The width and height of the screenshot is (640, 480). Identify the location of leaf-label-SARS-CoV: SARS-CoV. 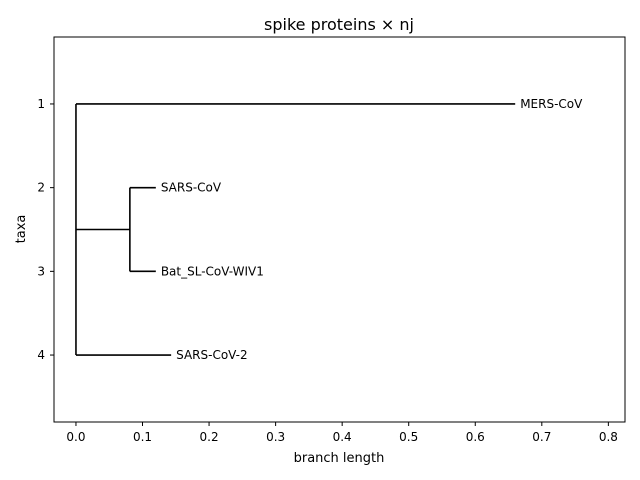
(191, 188).